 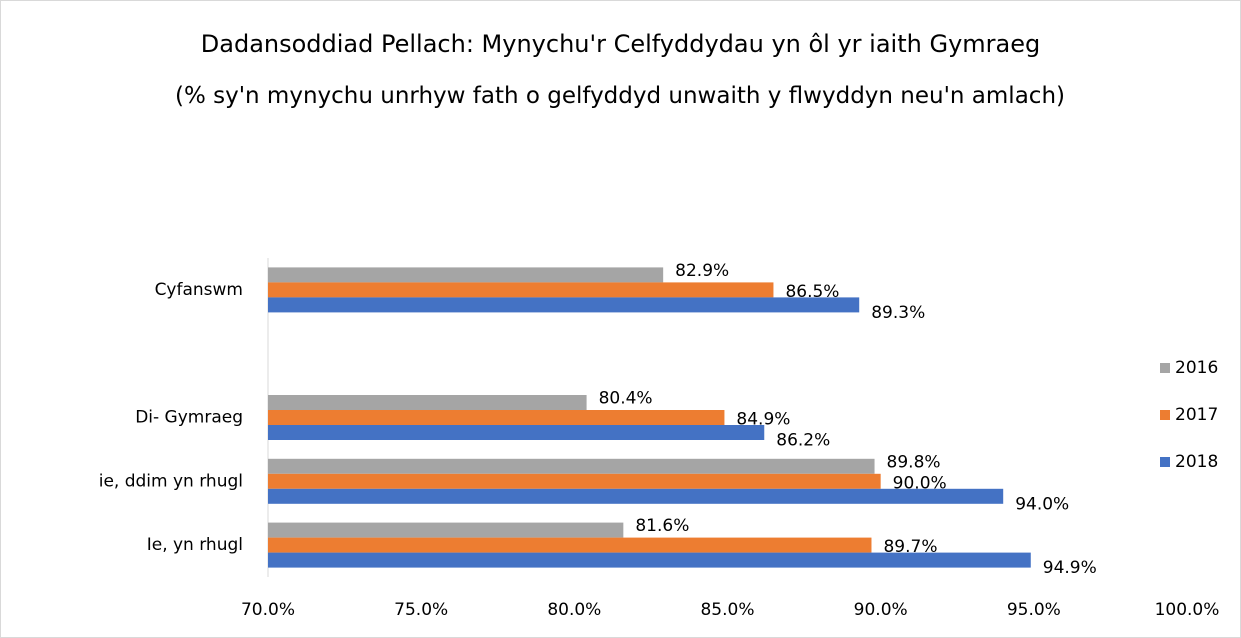 What do you see at coordinates (574, 610) in the screenshot?
I see `x-tick-label: 80.0%` at bounding box center [574, 610].